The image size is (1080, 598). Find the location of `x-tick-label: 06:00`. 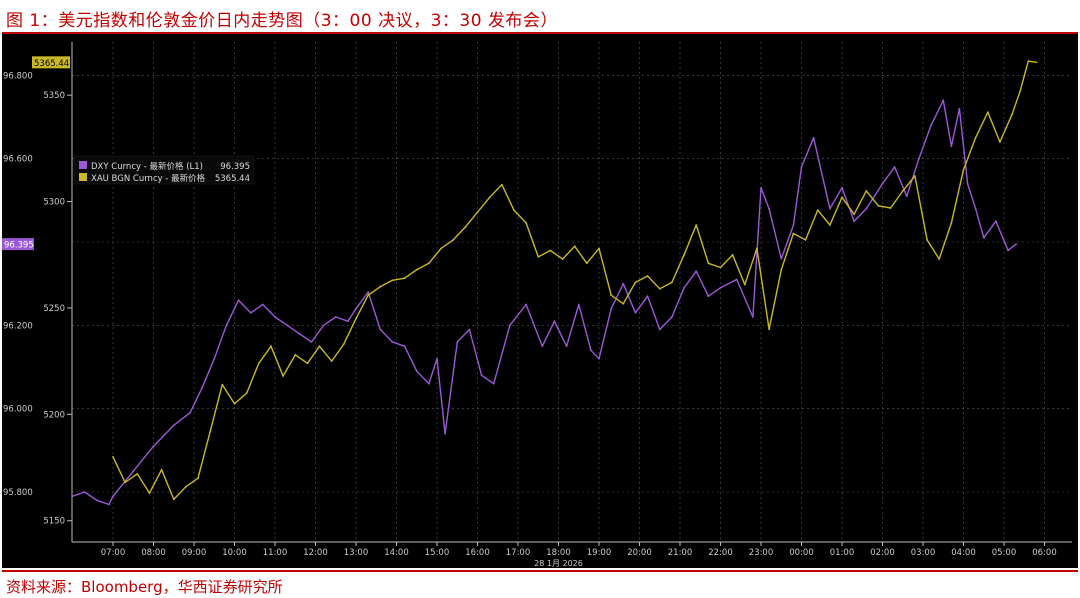

x-tick-label: 06:00 is located at coordinates (1044, 553).